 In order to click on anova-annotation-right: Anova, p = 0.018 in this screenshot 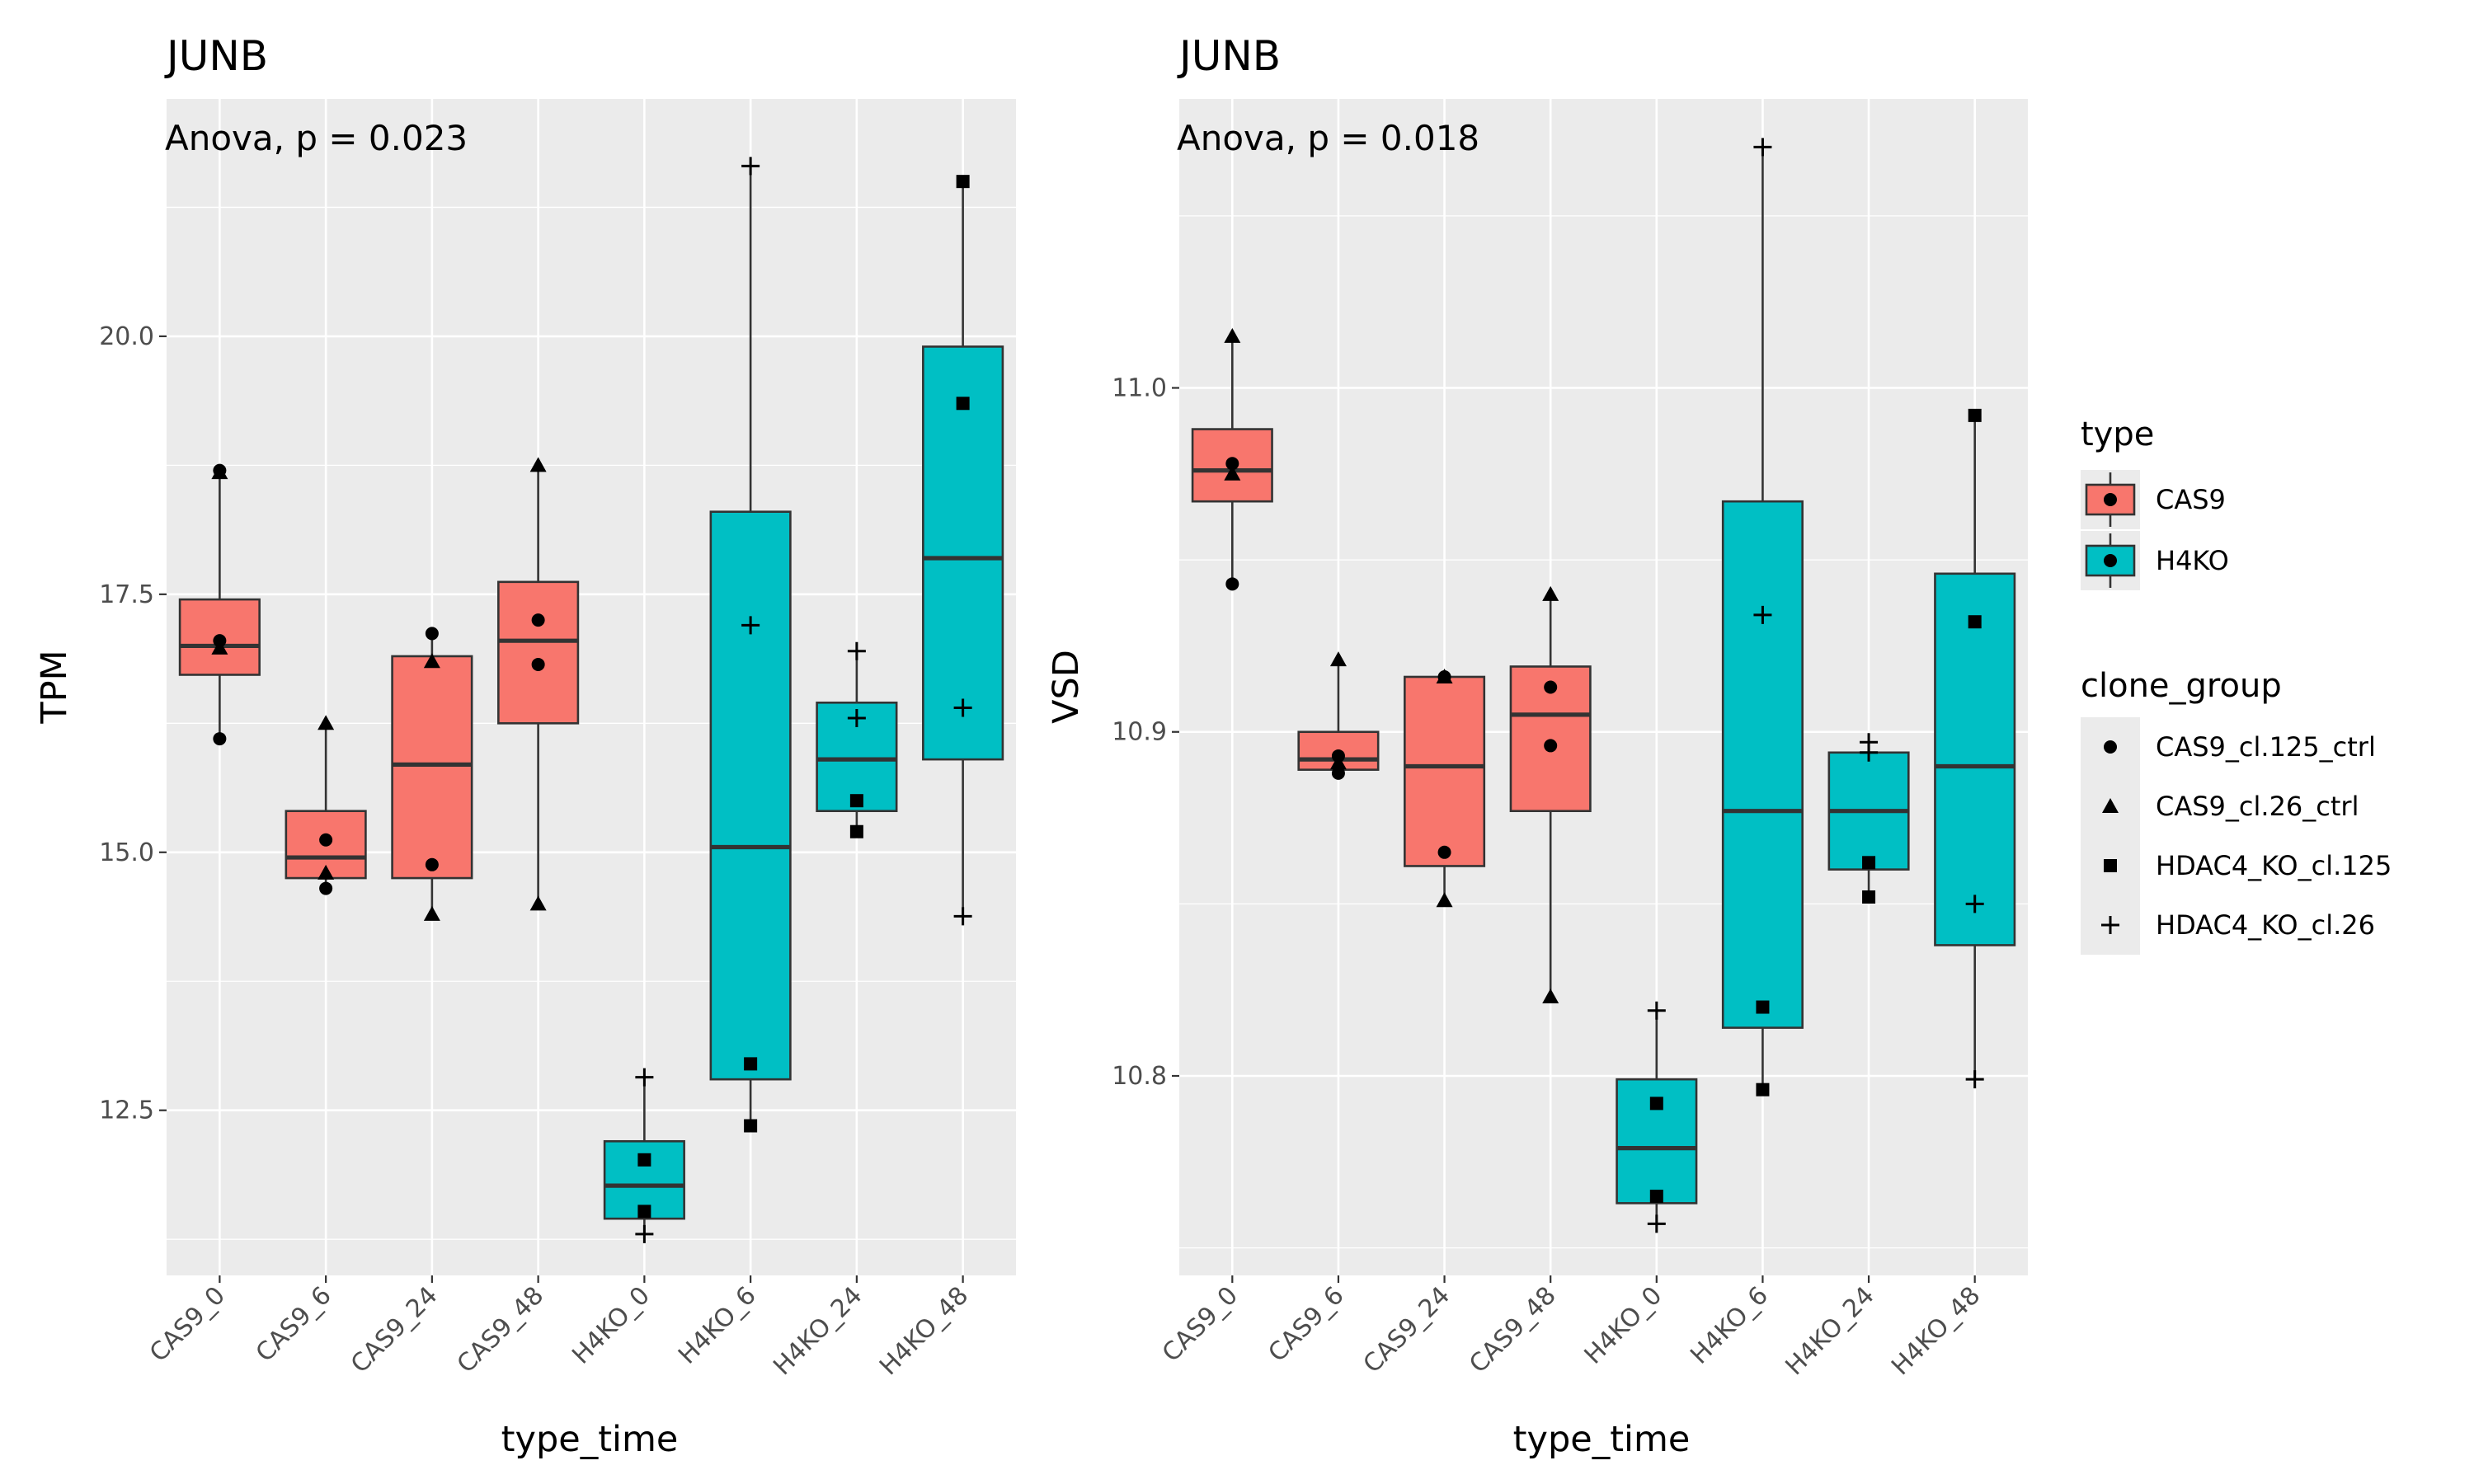, I will do `click(1328, 138)`.